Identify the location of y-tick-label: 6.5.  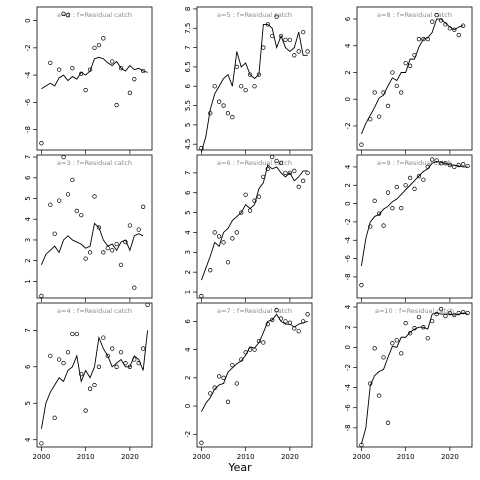
(188, 66).